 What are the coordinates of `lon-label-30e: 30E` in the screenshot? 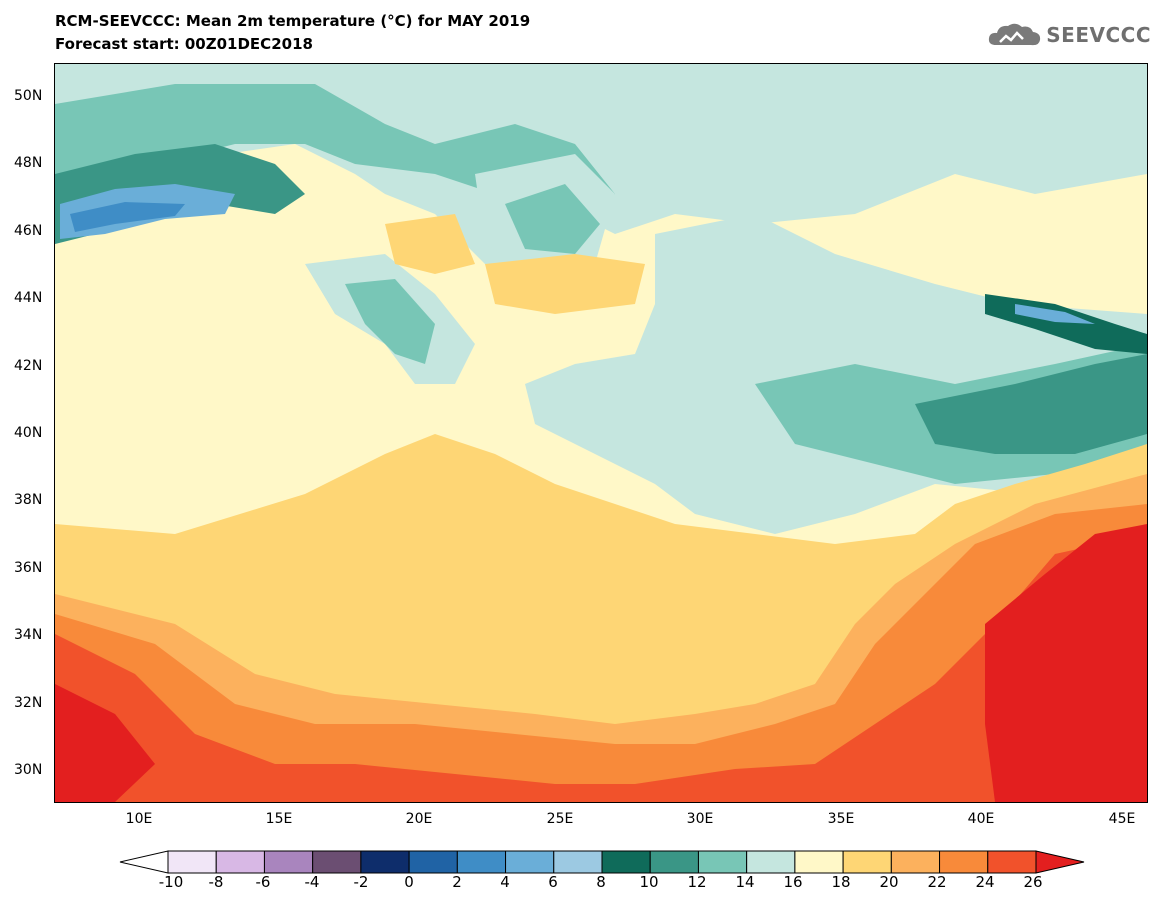 It's located at (700, 819).